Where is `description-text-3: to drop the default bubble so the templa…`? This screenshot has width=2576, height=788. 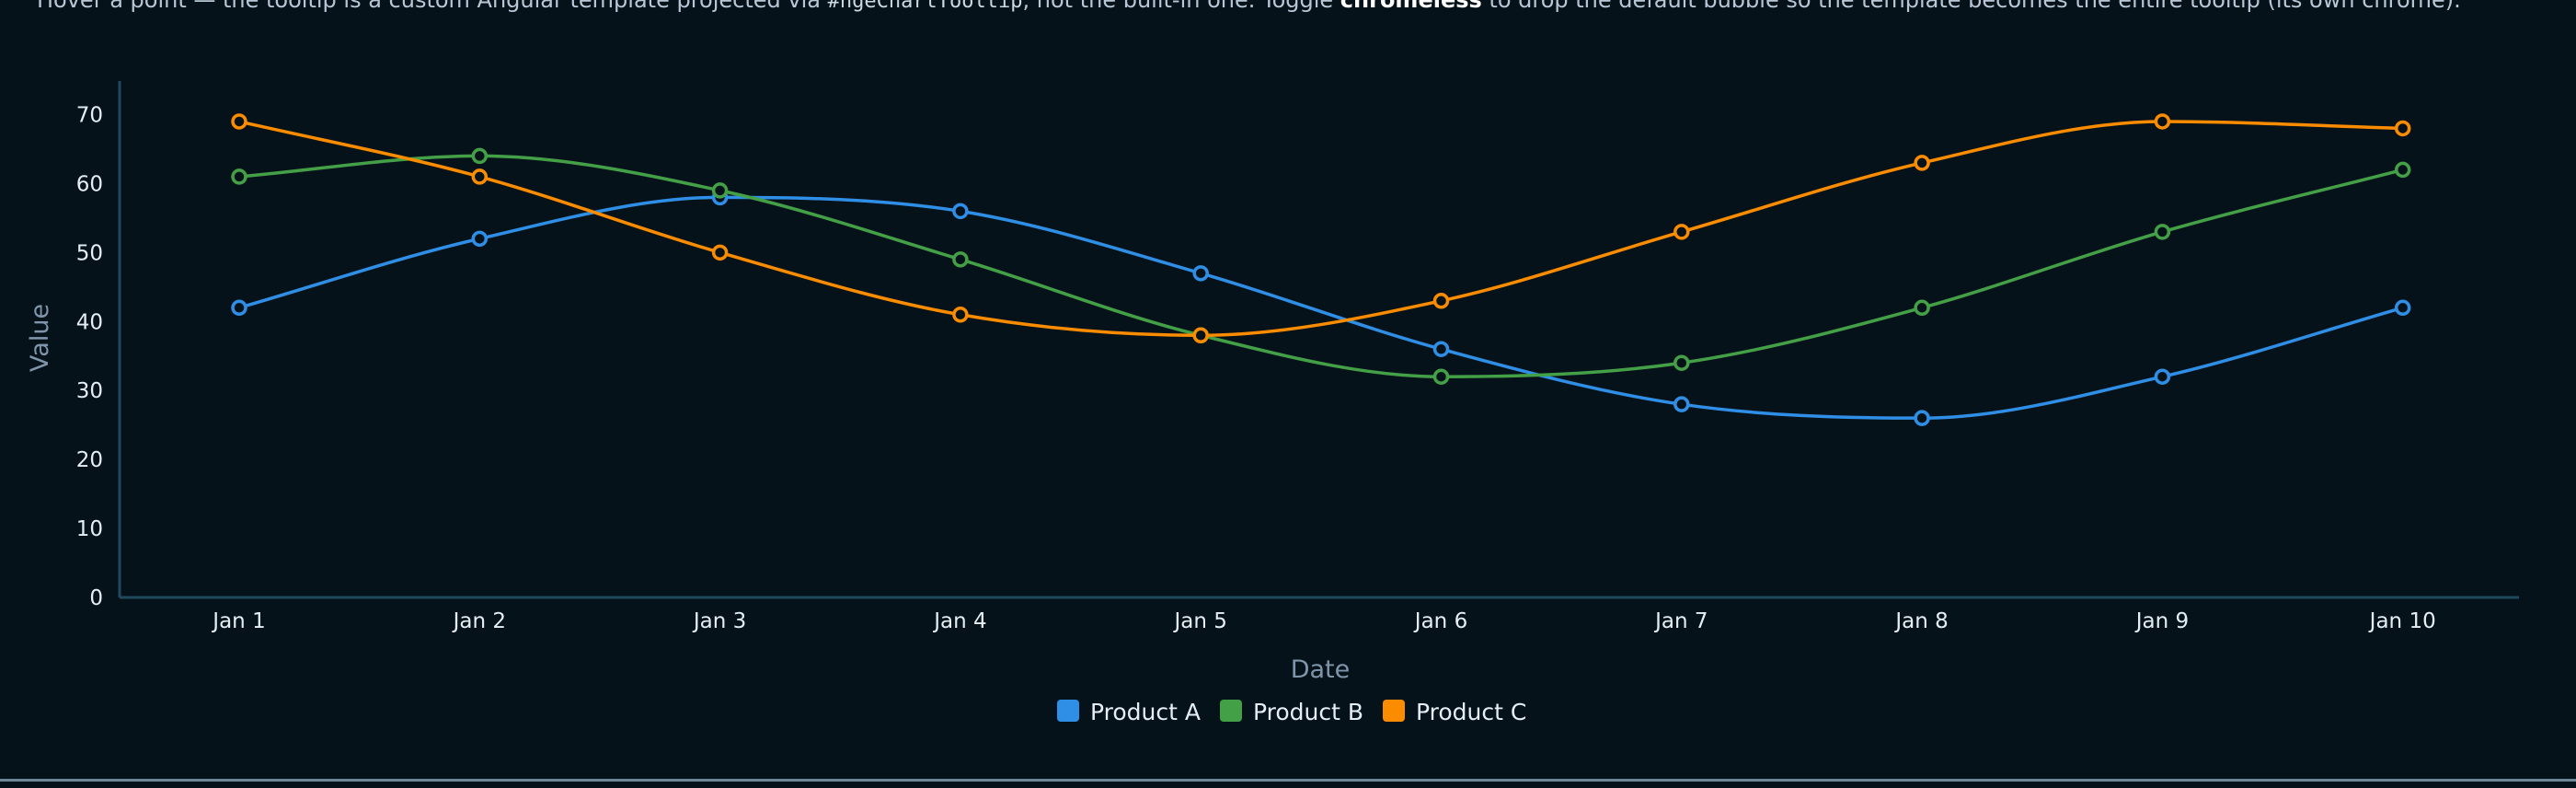
description-text-3: to drop the default bubble so the templa… is located at coordinates (1971, 6).